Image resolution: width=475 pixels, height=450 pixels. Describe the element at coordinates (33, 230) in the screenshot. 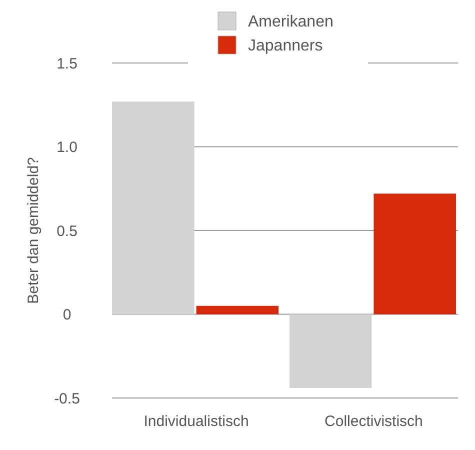

I see `y-axis-title: Beter dan gemiddeld?` at that location.